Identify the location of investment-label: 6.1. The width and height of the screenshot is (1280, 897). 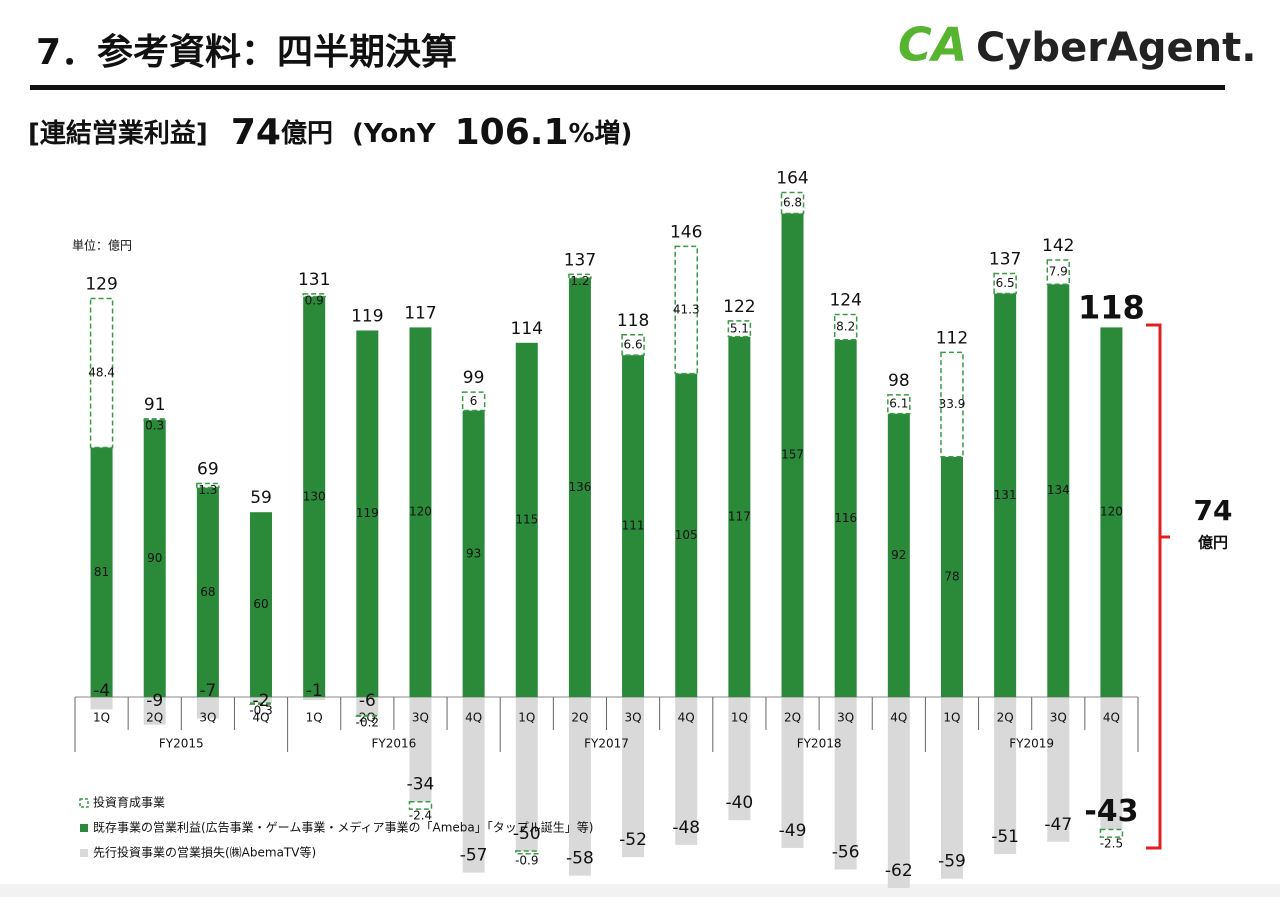
(898, 404).